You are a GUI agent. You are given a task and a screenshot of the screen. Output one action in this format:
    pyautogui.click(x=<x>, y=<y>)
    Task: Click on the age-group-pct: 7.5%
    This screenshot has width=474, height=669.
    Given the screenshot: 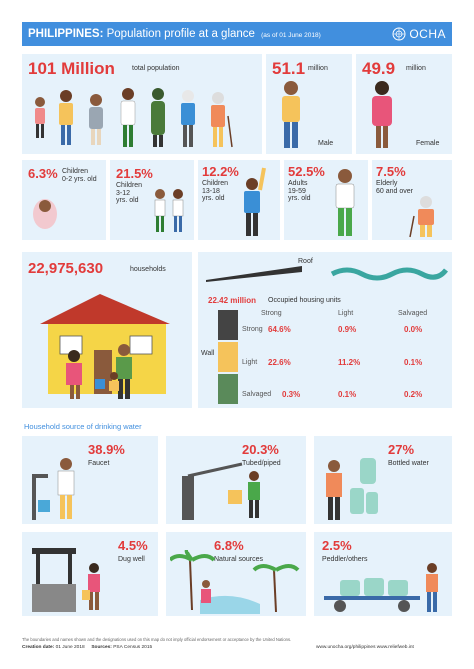 What is the action you would take?
    pyautogui.click(x=391, y=171)
    